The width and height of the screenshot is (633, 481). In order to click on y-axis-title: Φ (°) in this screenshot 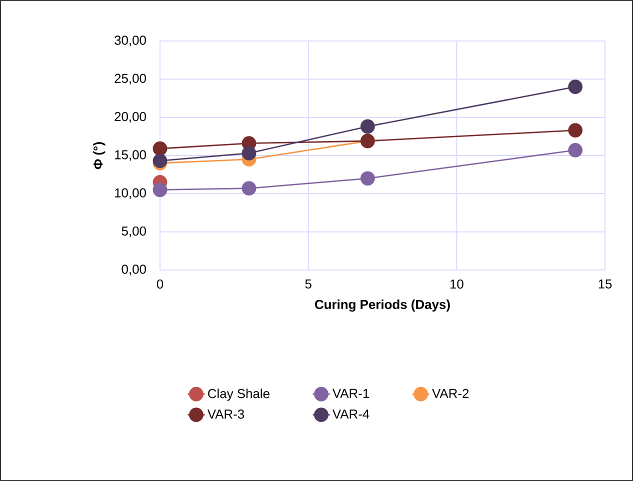, I will do `click(99, 156)`.